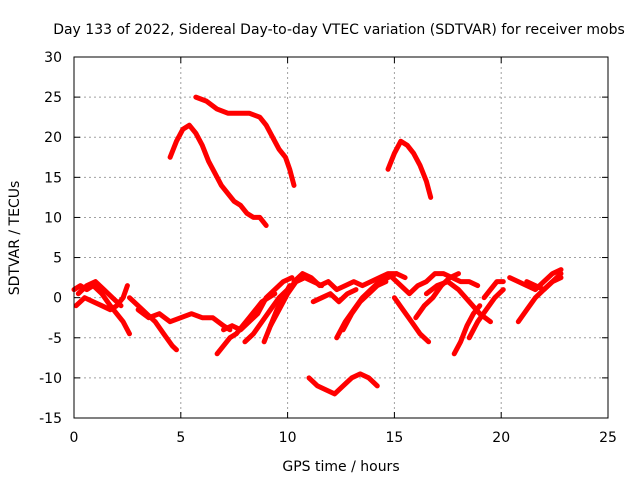 Image resolution: width=640 pixels, height=480 pixels. I want to click on y-axis-label: SDTVAR / TECUs, so click(15, 238).